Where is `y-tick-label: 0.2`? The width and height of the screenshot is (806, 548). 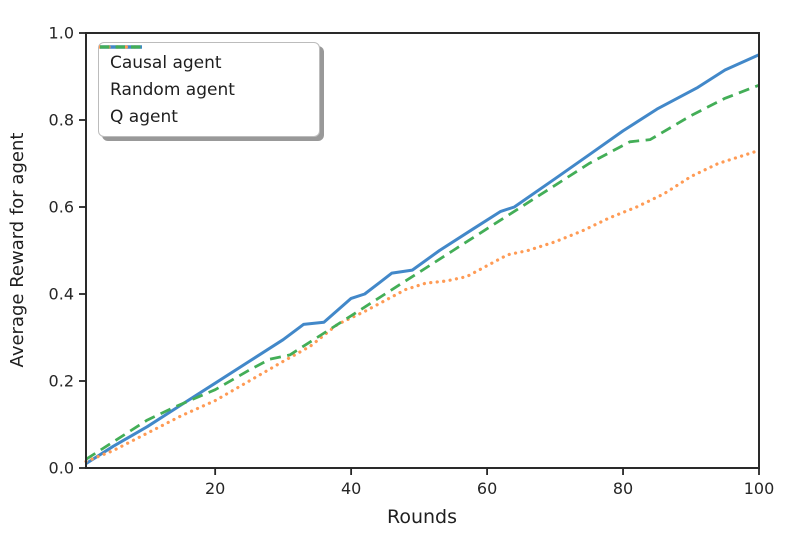 y-tick-label: 0.2 is located at coordinates (61, 381).